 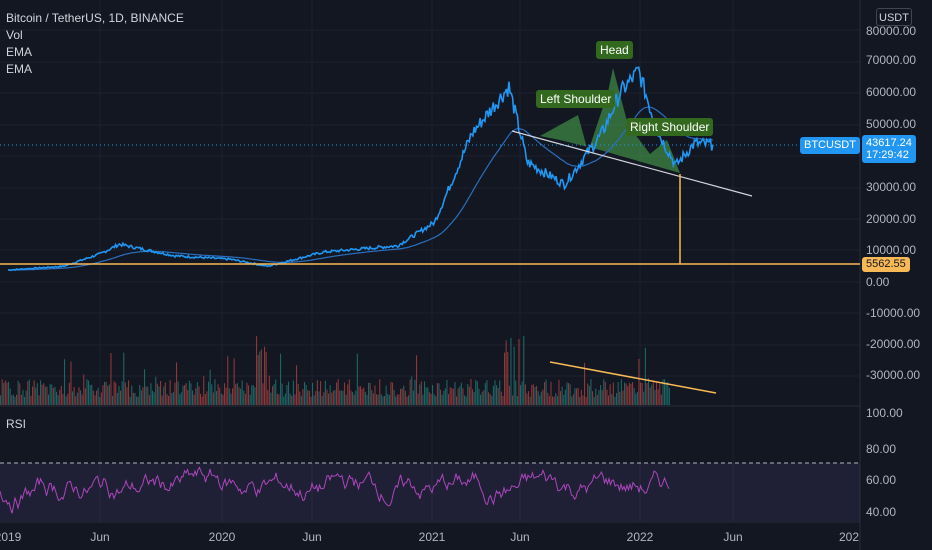 What do you see at coordinates (670, 127) in the screenshot?
I see `right-shoulder-label: Right Shoulder` at bounding box center [670, 127].